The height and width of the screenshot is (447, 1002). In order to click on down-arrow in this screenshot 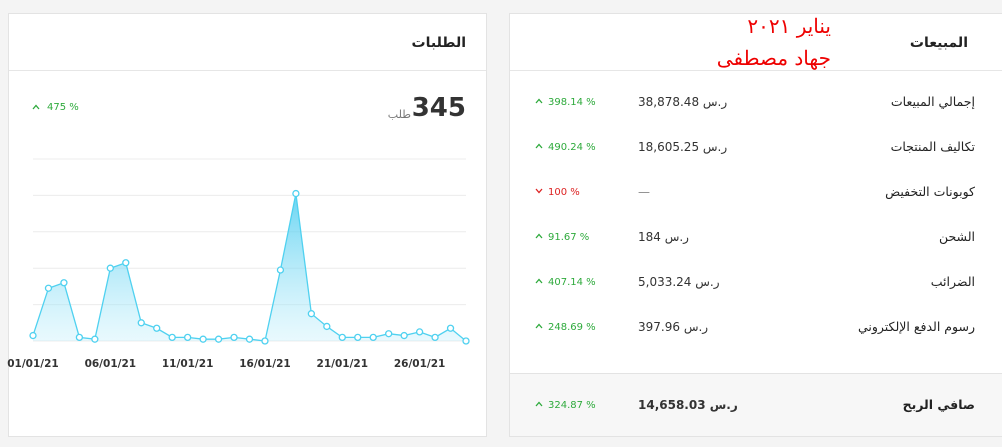, I will do `click(539, 191)`.